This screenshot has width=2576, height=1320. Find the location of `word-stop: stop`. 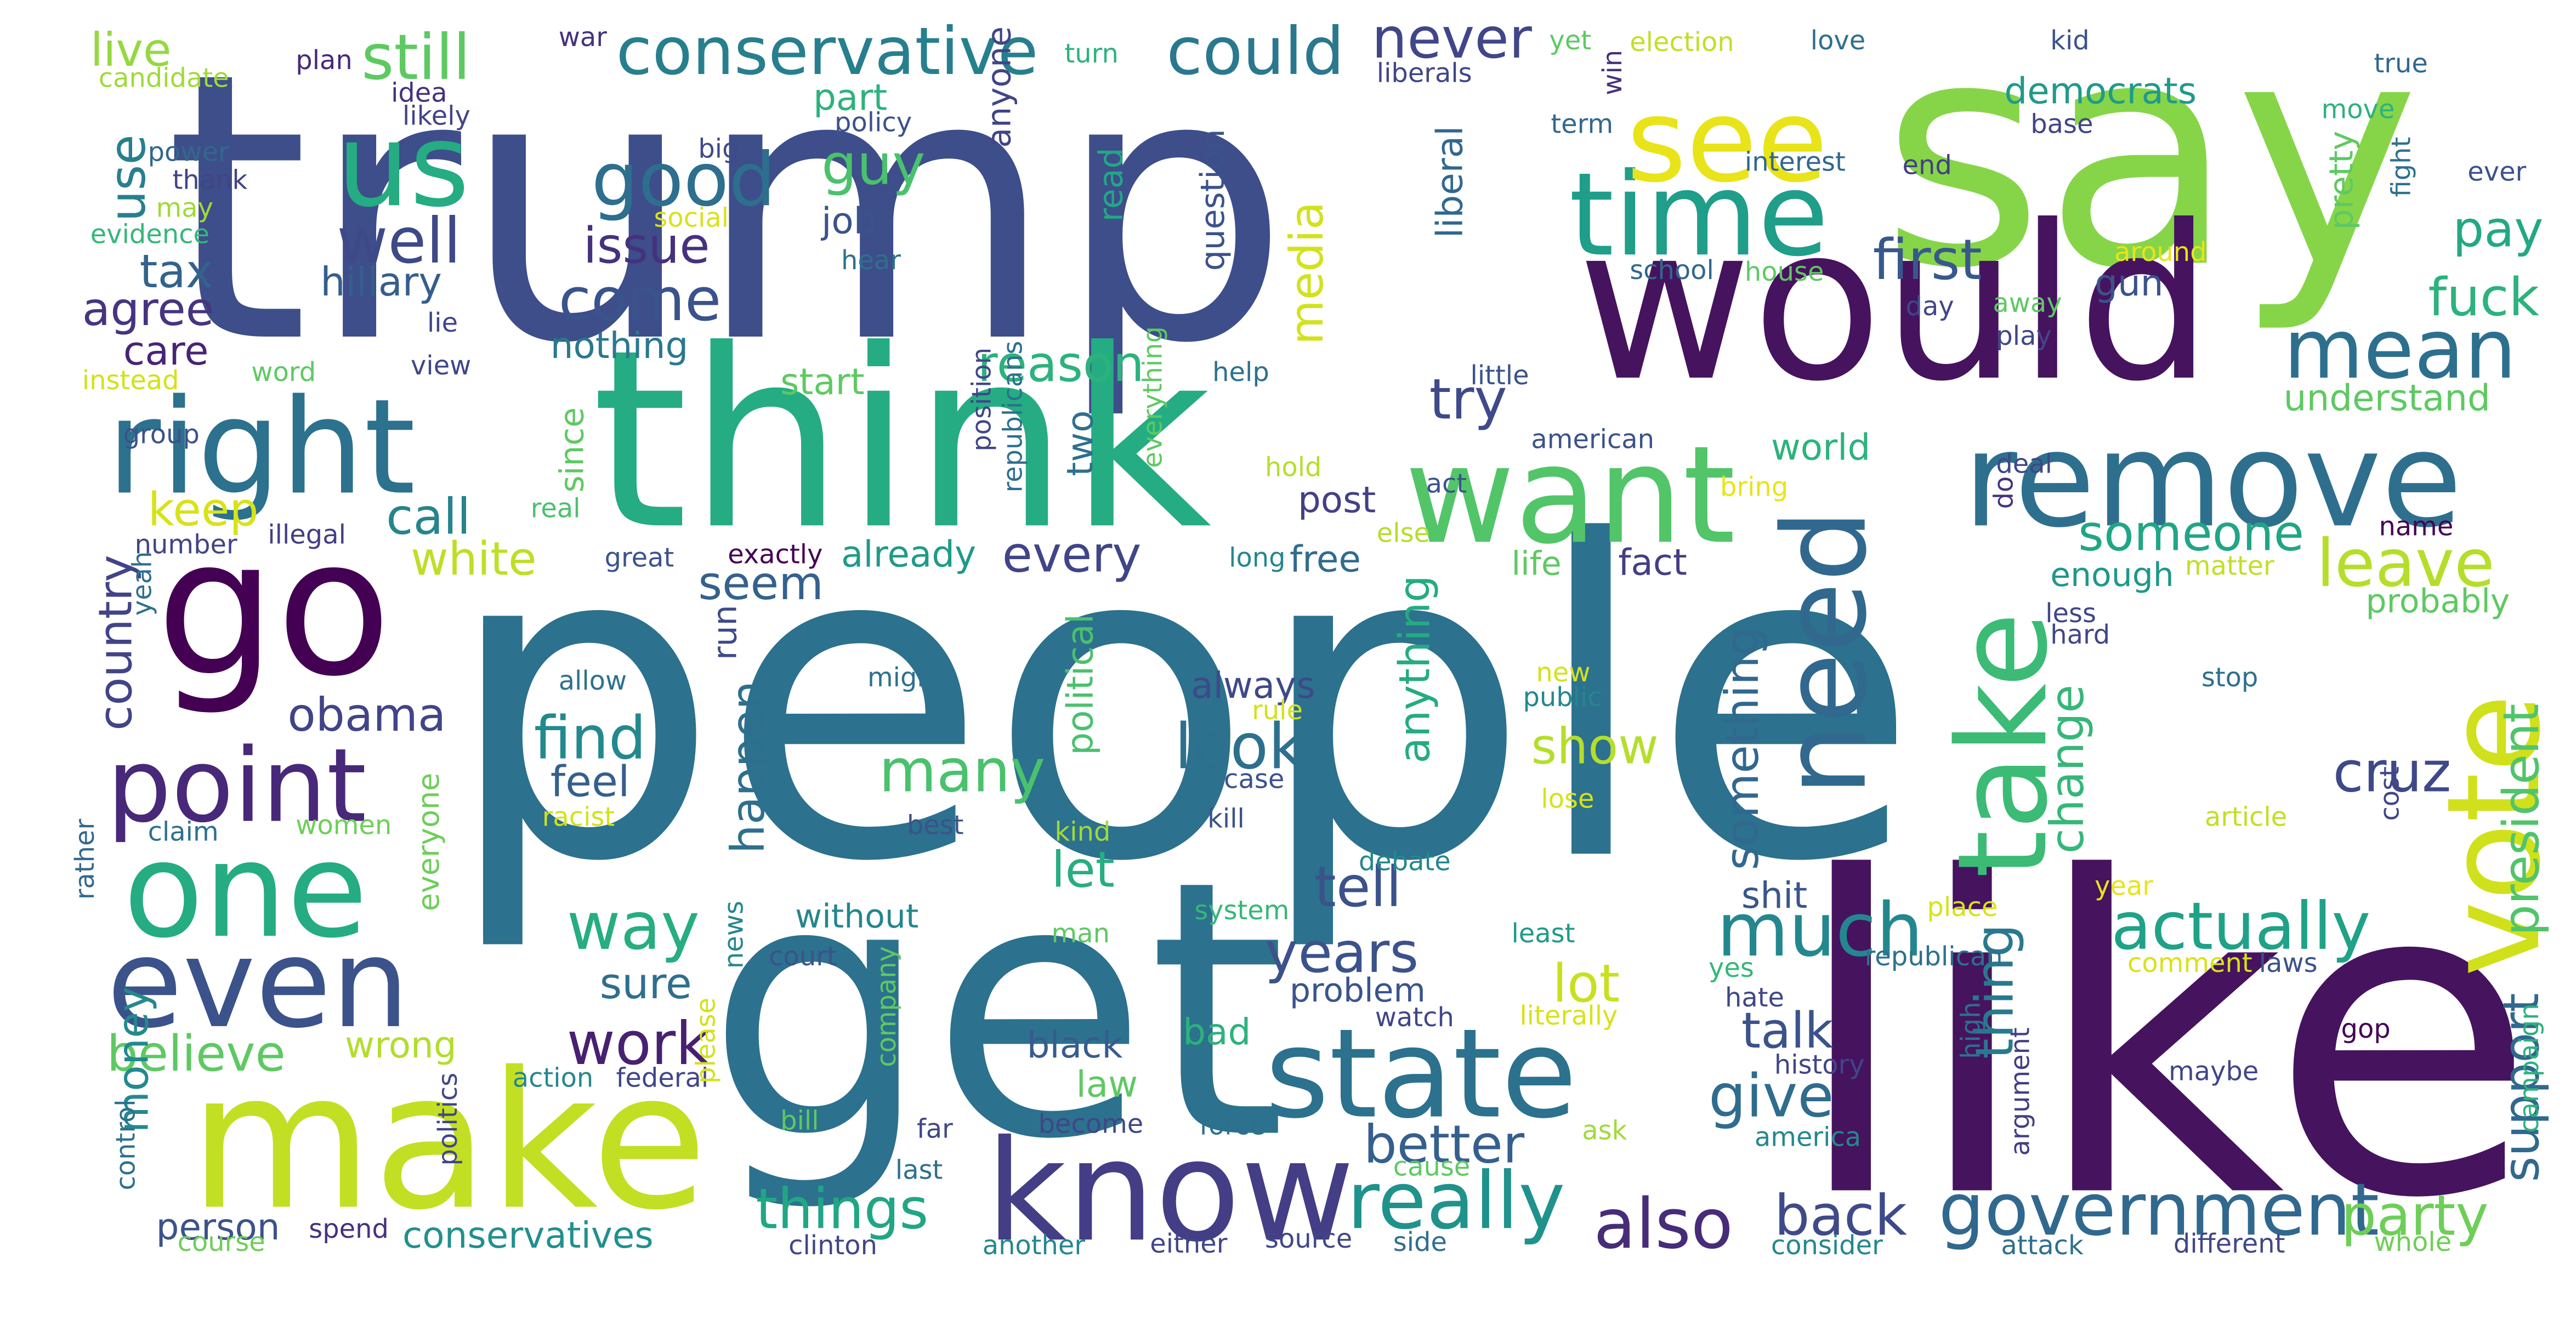

word-stop: stop is located at coordinates (2229, 678).